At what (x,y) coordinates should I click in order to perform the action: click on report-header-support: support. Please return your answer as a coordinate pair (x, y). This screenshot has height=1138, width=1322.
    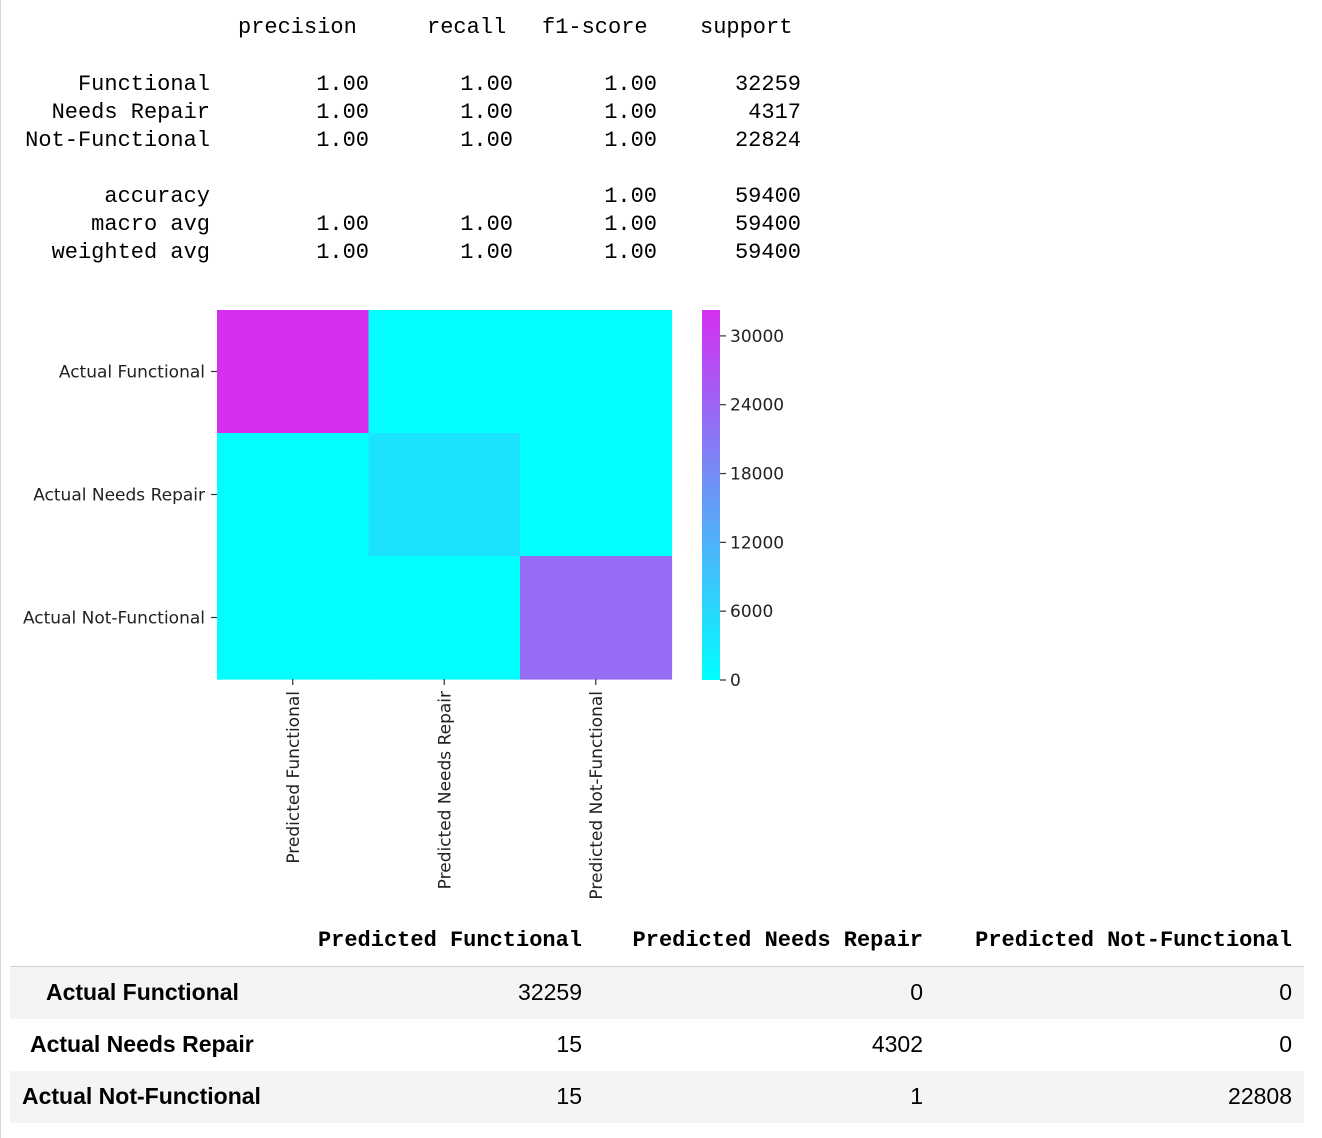
    Looking at the image, I should click on (746, 27).